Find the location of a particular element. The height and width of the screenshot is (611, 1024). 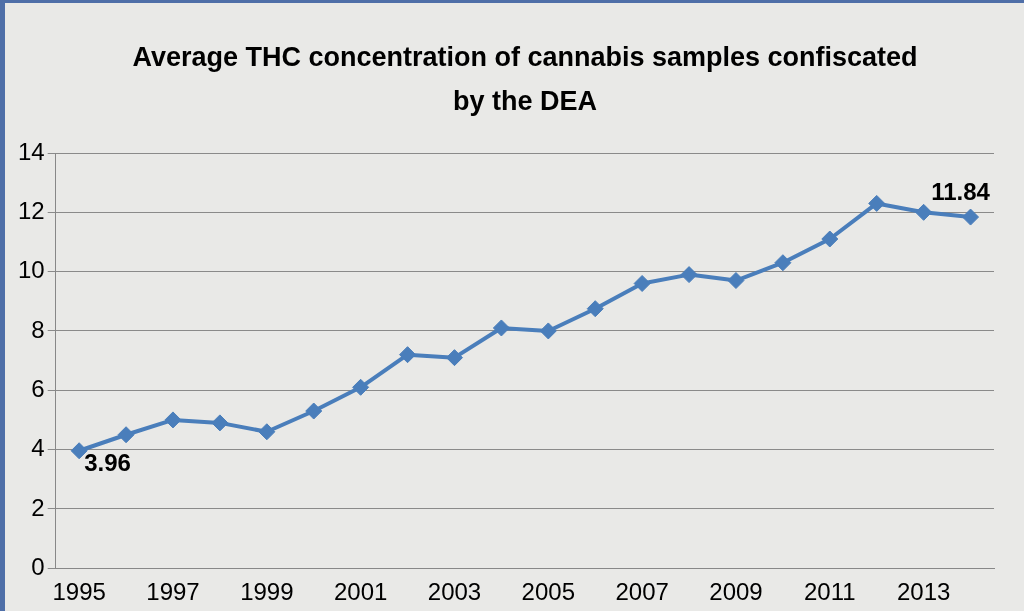

x-tick-label: 2009 is located at coordinates (736, 592).